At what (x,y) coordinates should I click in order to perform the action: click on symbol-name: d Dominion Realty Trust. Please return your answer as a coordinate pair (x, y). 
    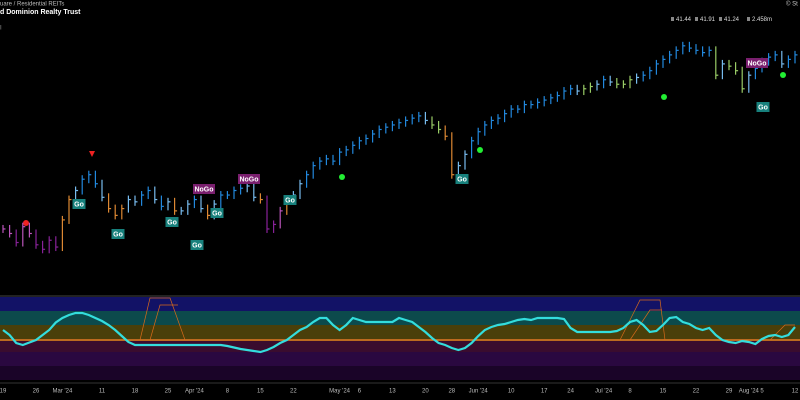
    Looking at the image, I should click on (40, 12).